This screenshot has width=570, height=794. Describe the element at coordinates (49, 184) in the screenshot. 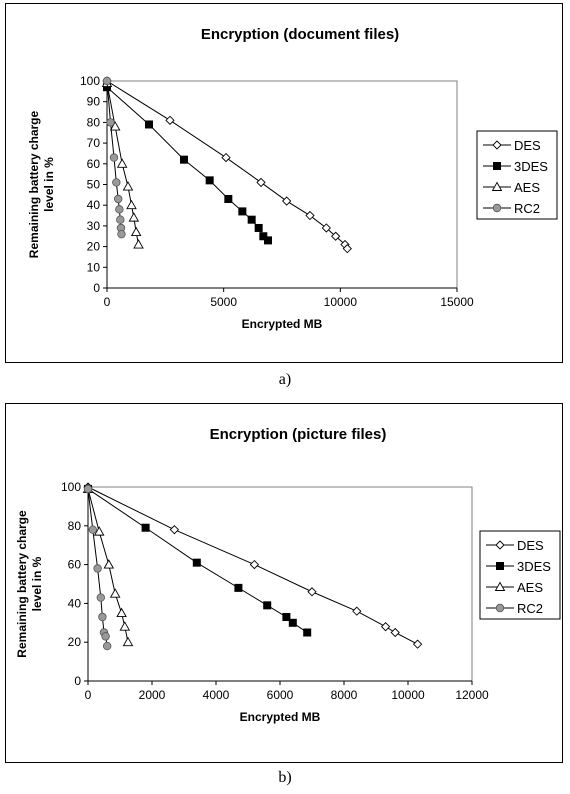

I see `y-axis-label-line: level in %` at that location.